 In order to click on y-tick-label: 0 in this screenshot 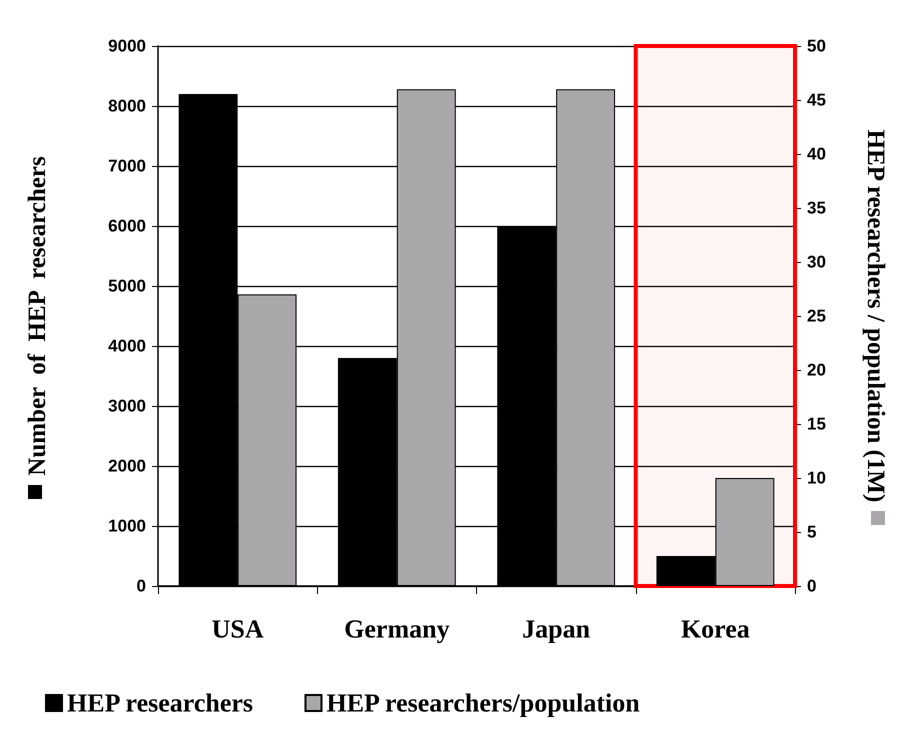, I will do `click(141, 586)`.